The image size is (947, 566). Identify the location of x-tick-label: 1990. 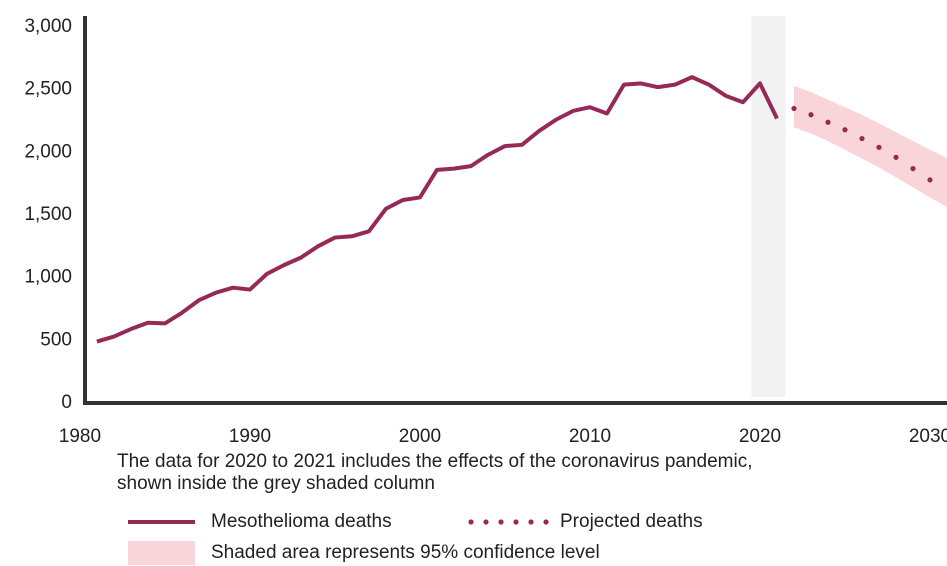
(250, 436).